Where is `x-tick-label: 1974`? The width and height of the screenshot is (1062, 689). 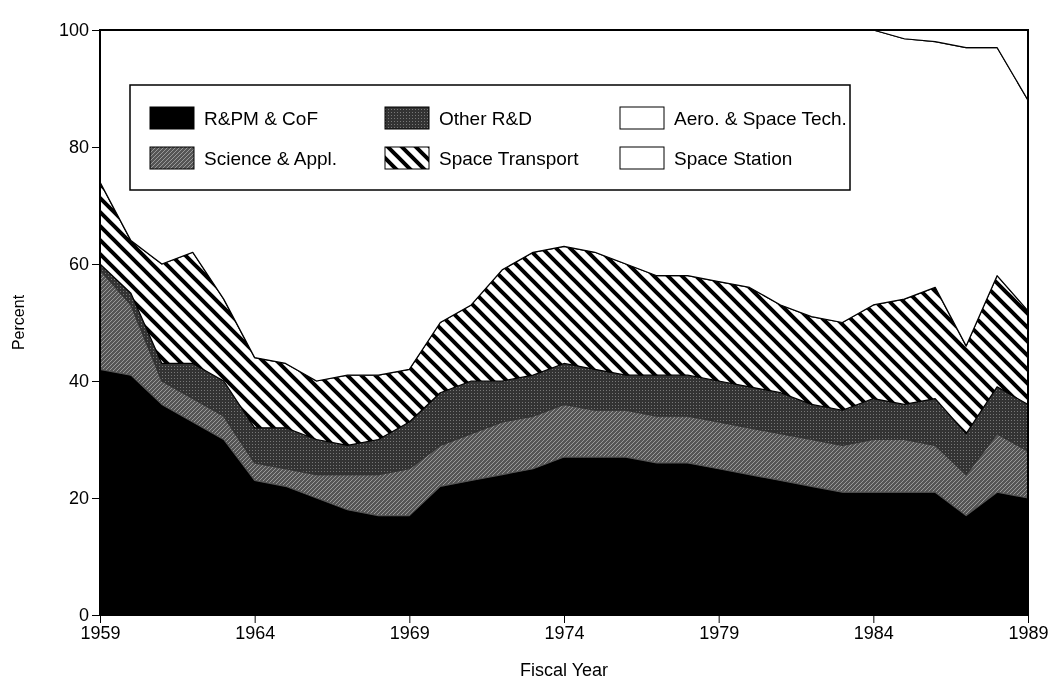 x-tick-label: 1974 is located at coordinates (564, 632).